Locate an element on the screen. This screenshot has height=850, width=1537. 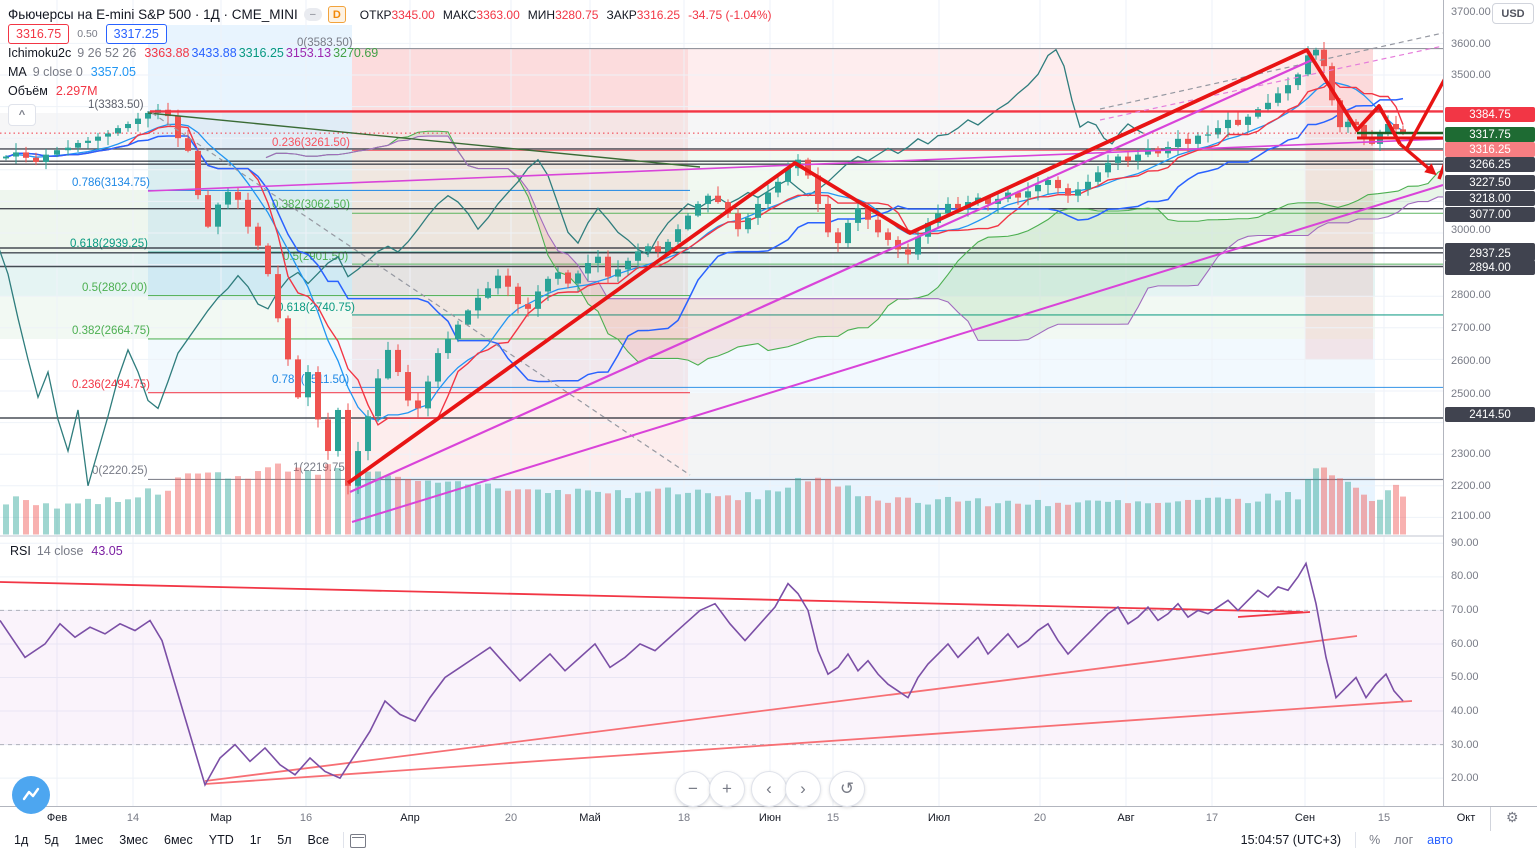
svg-text: 0.5(2802.00) is located at coordinates (114, 288).